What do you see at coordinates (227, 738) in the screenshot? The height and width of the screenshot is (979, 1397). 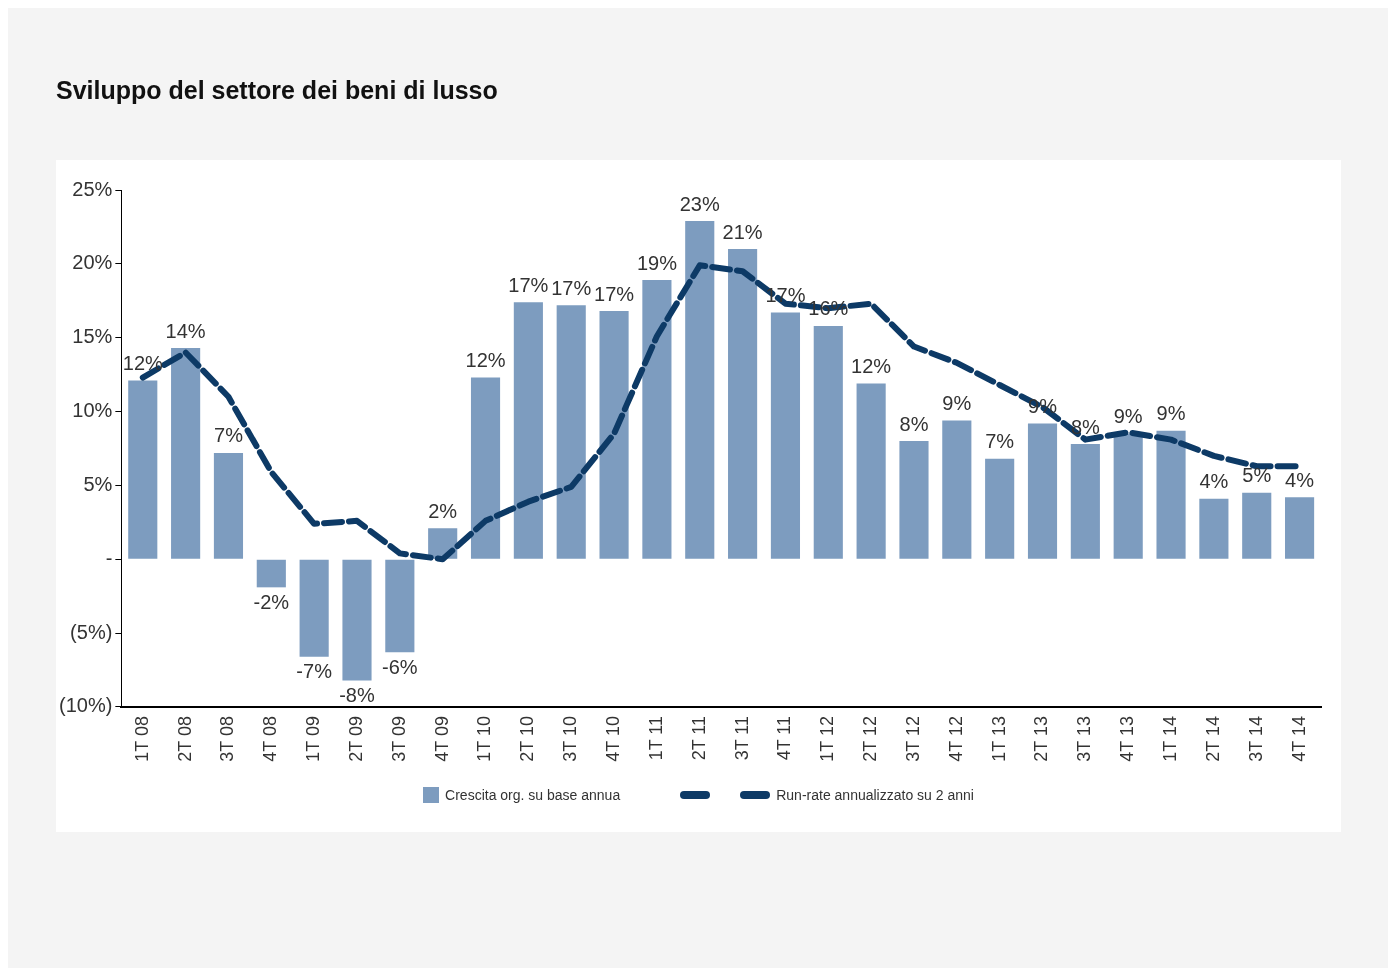 I see `x-tick-label: 3T 08` at bounding box center [227, 738].